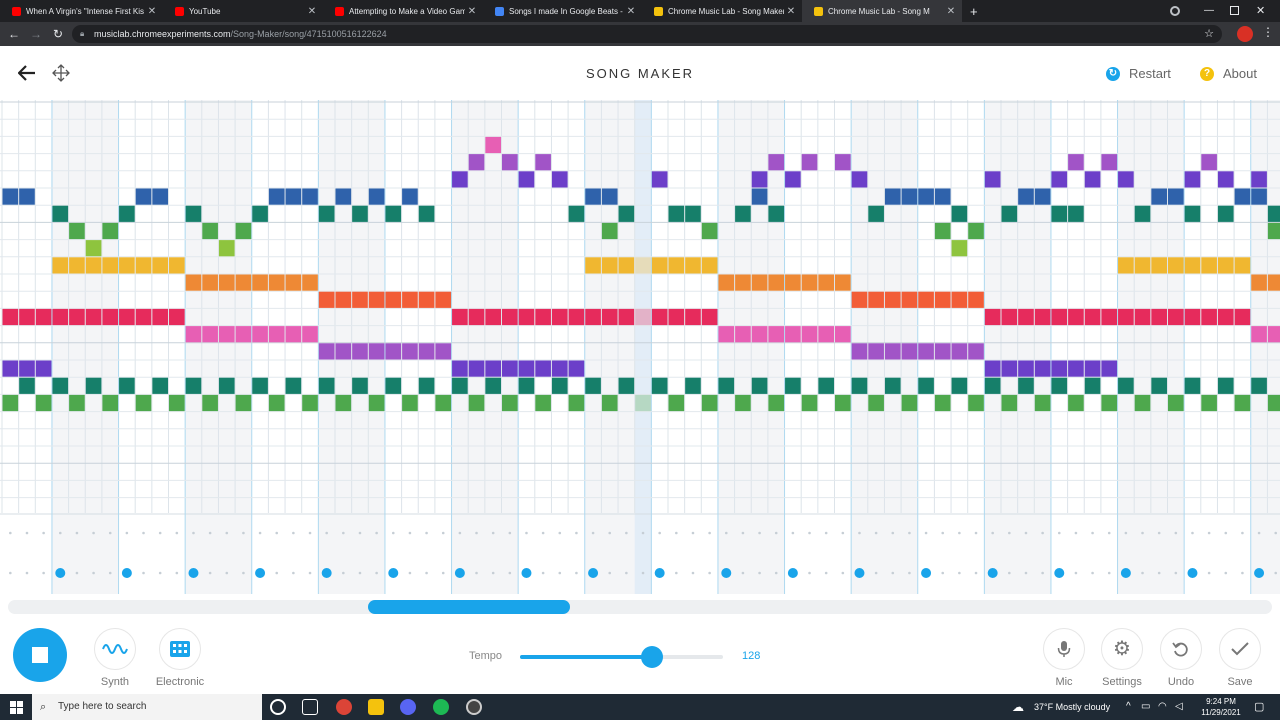 The width and height of the screenshot is (1280, 720). Describe the element at coordinates (36, 34) in the screenshot. I see `forward-arrow-icon: →` at that location.